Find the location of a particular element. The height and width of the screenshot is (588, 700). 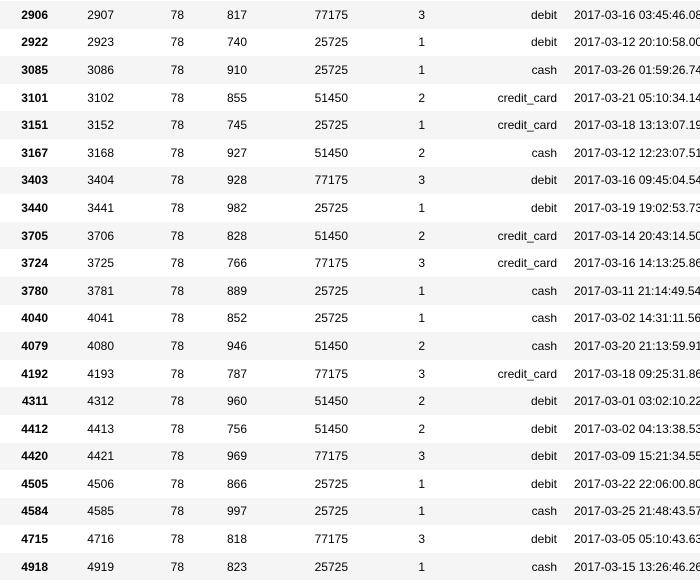

cell-user-id: 818 is located at coordinates (223, 539).